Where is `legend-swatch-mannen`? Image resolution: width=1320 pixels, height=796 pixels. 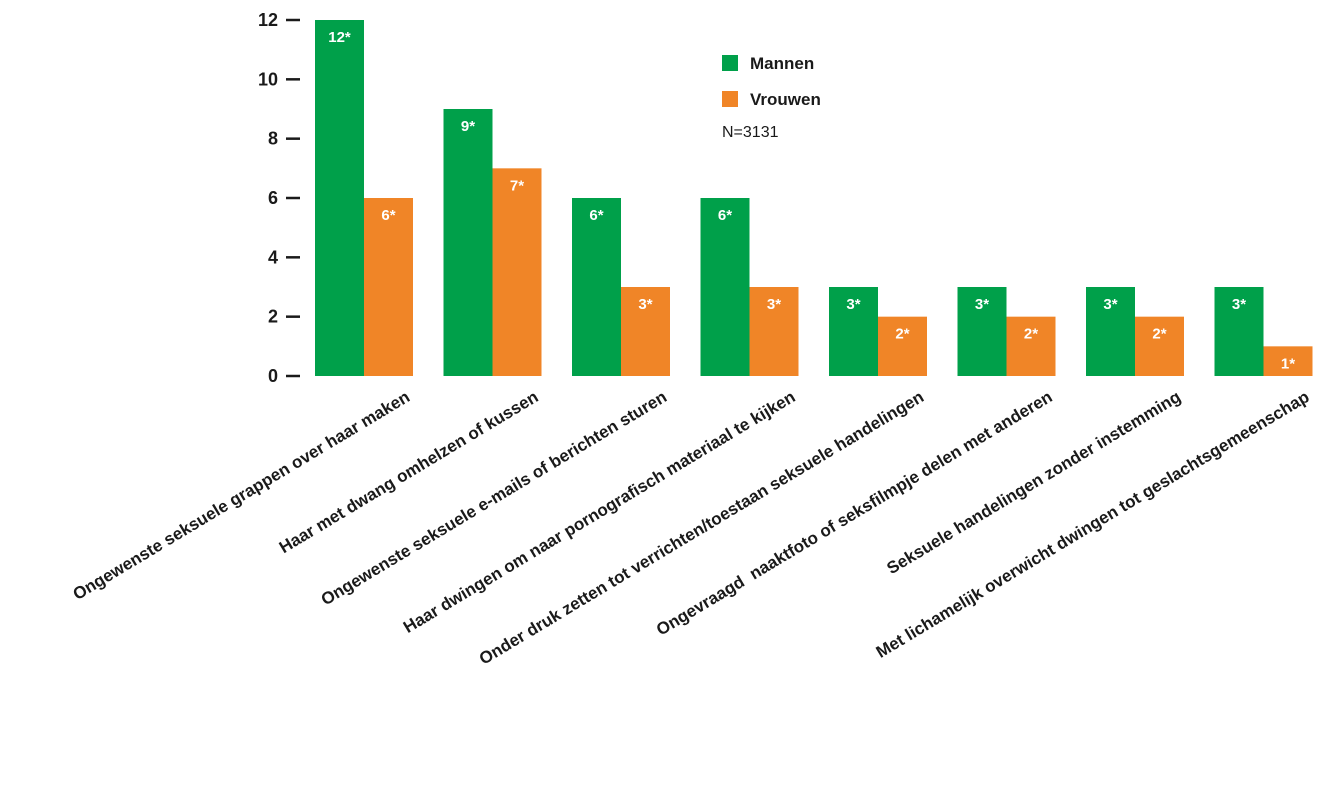
legend-swatch-mannen is located at coordinates (730, 63).